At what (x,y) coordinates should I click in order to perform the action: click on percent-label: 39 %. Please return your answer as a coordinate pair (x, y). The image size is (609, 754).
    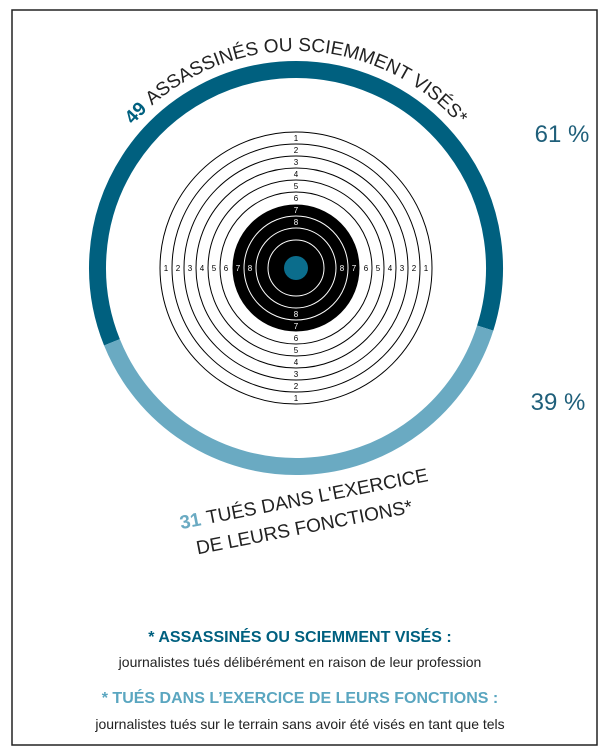
    Looking at the image, I should click on (558, 402).